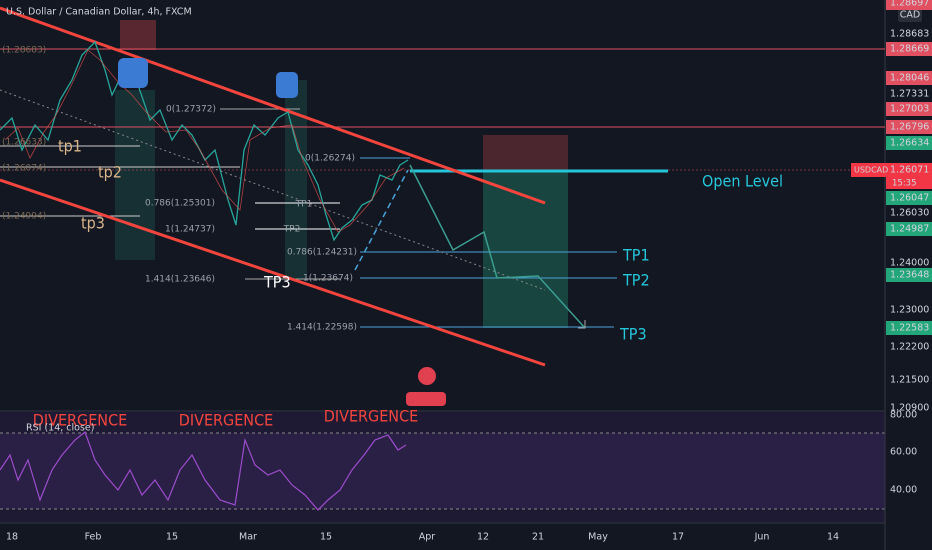 This screenshot has height=550, width=932. Describe the element at coordinates (110, 172) in the screenshot. I see `tp-label: tp2` at that location.